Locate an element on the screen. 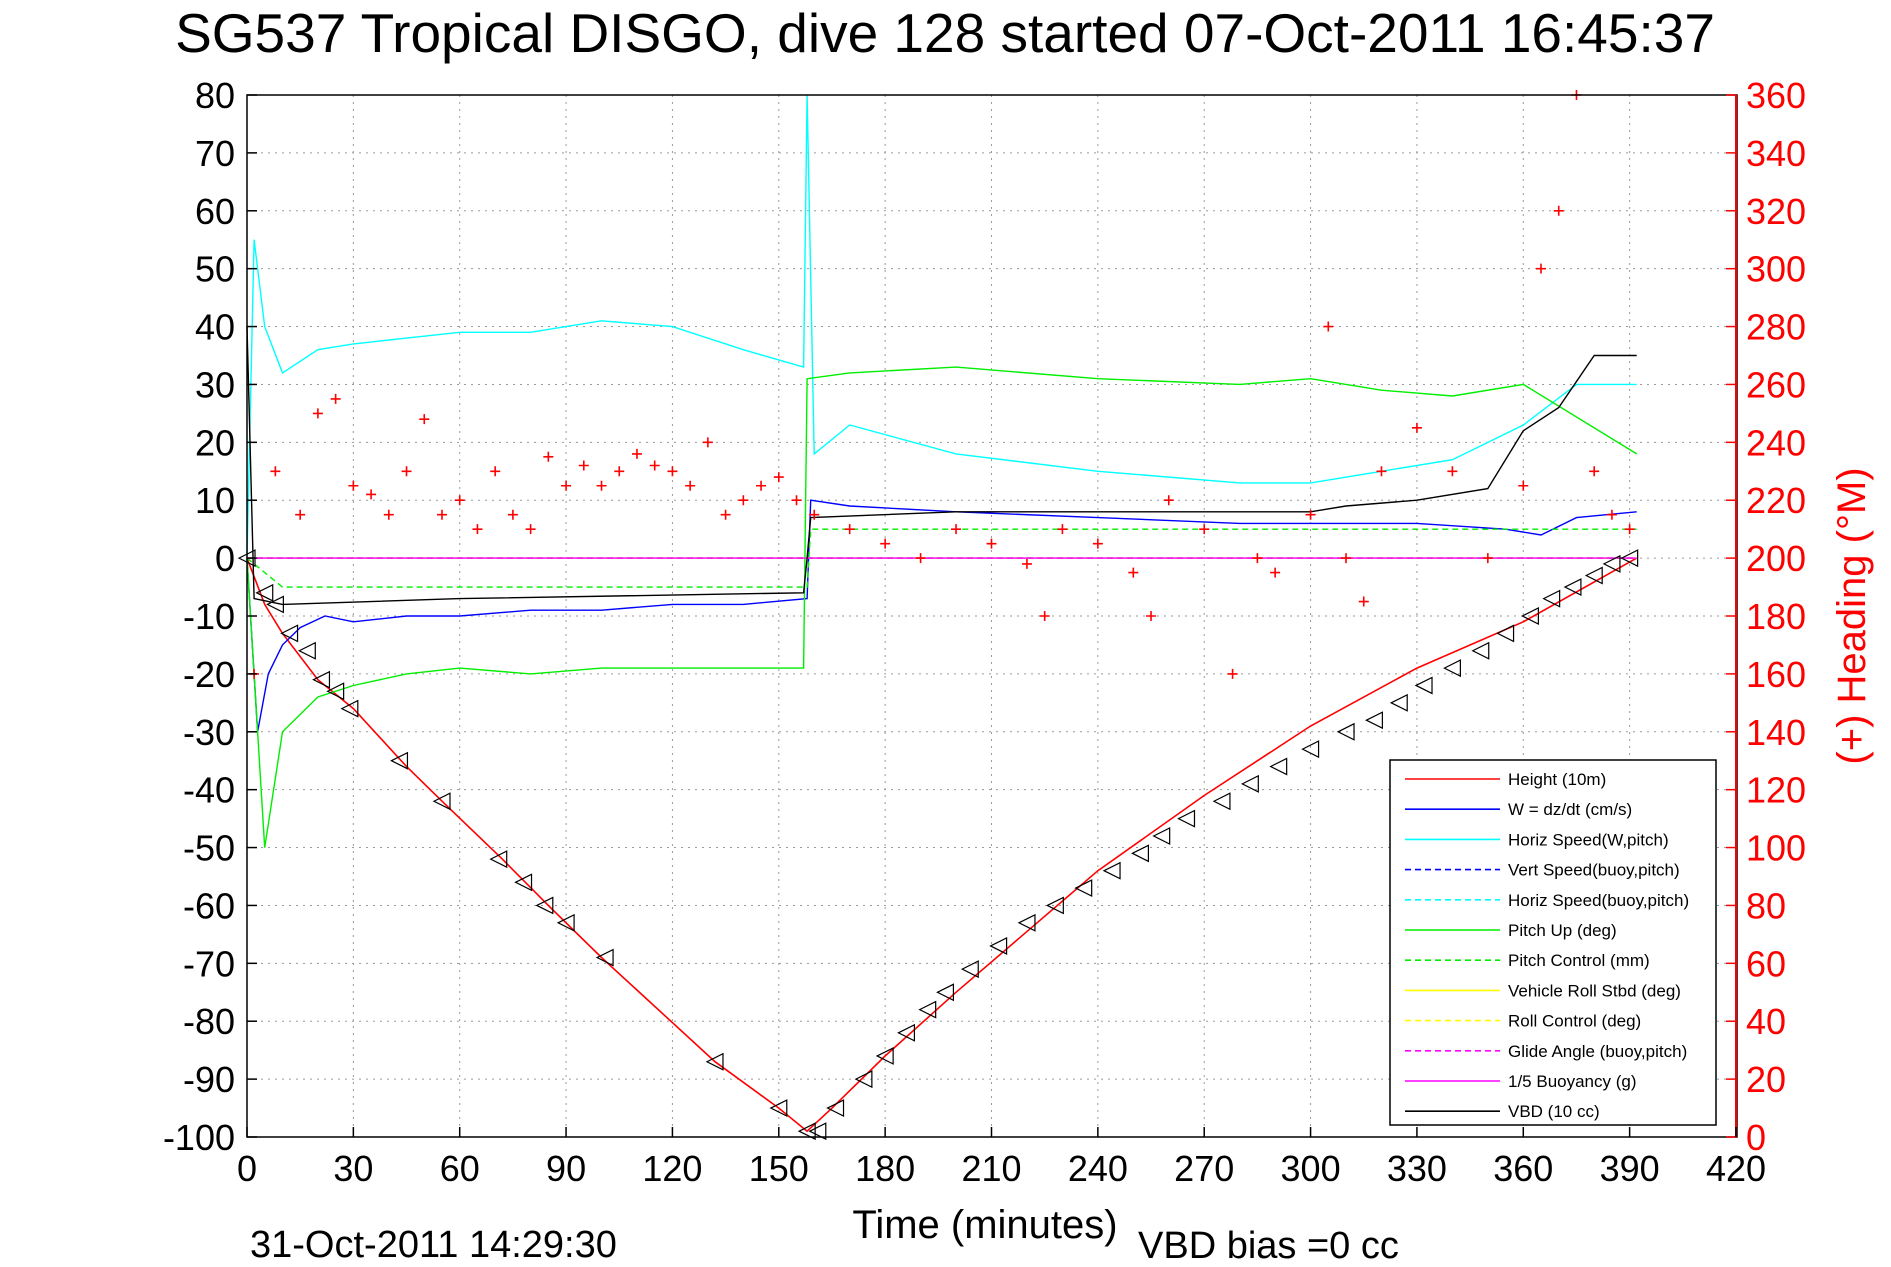 The height and width of the screenshot is (1267, 1891). legend-label-vbd: VBD (10 cc) is located at coordinates (1554, 1111).